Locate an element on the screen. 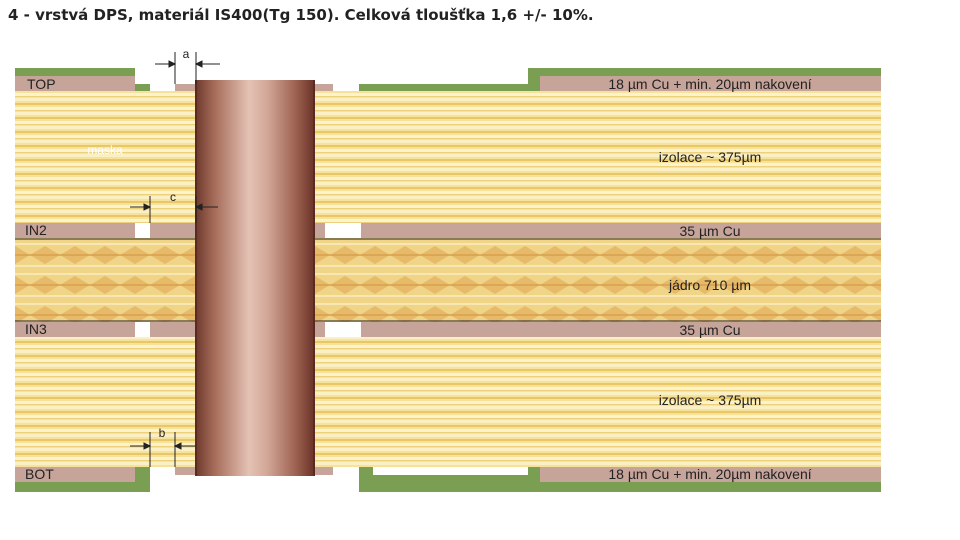 This screenshot has width=960, height=540. dimension-b-label: b is located at coordinates (162, 433).